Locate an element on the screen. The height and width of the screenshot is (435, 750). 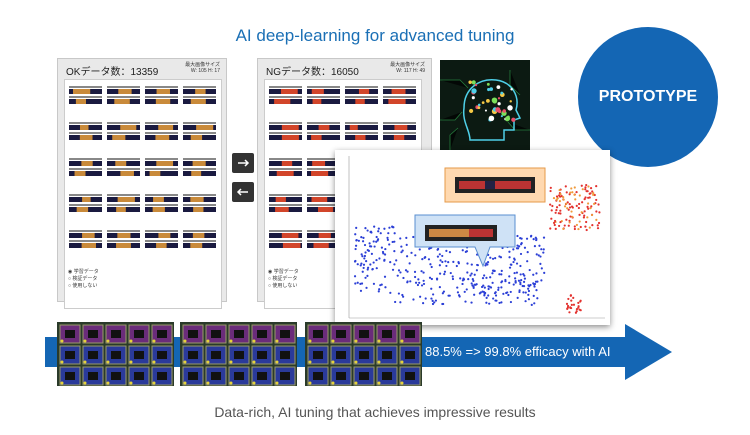
size-value: W: 117 H: 49 is located at coordinates (410, 71).